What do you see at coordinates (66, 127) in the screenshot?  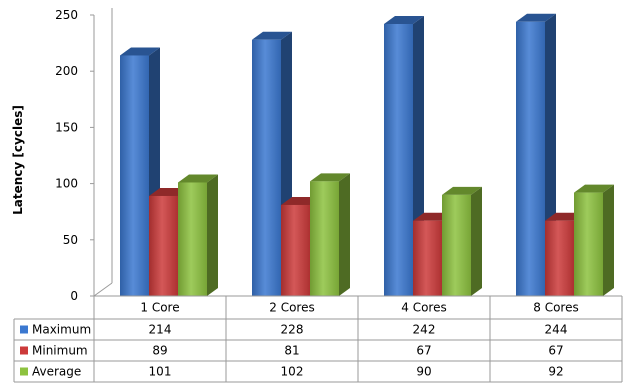 I see `y-tick-label: 150` at bounding box center [66, 127].